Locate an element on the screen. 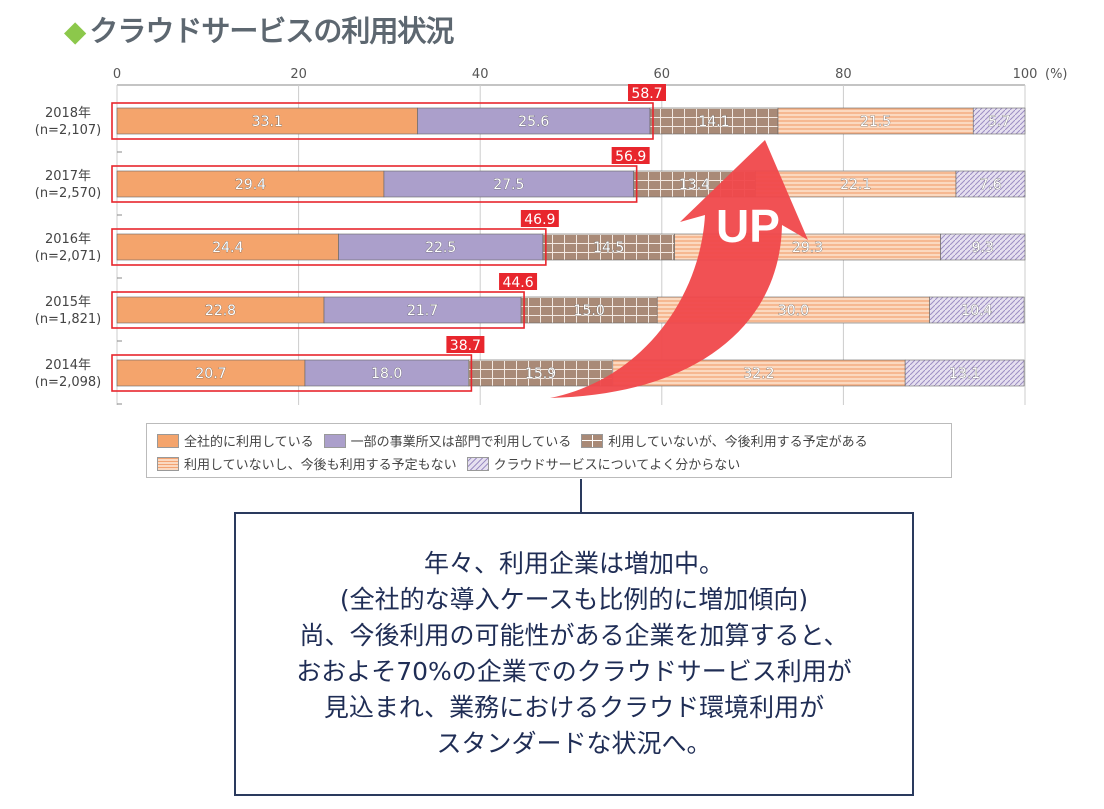 The image size is (1104, 809). legend-label: 一部の事業所又は部門で利用している is located at coordinates (461, 442).